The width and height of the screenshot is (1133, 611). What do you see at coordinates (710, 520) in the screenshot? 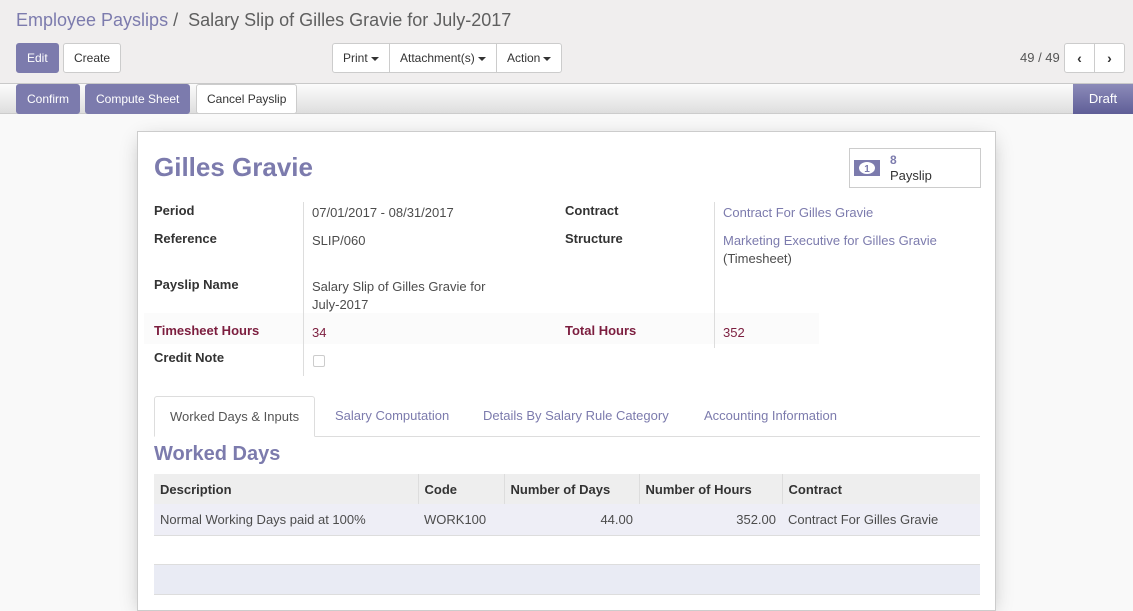
I see `cell-hours: 352.00` at bounding box center [710, 520].